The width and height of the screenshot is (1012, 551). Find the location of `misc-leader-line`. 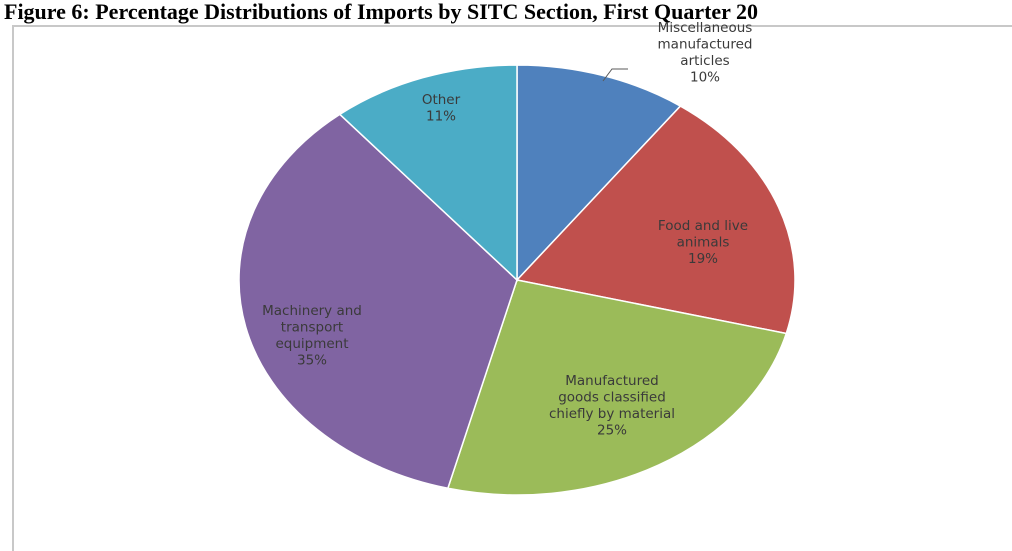

misc-leader-line is located at coordinates (615, 75).